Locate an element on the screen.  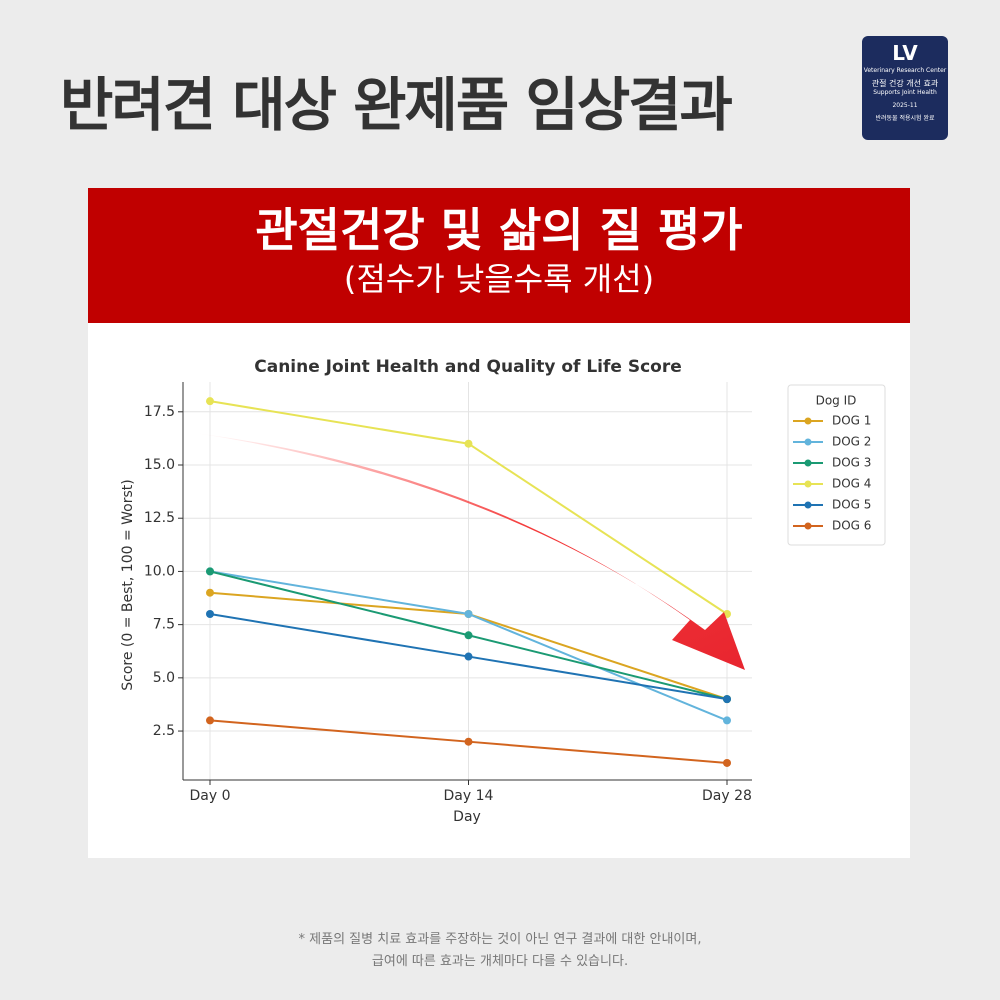
y-tick-label: 15.0 is located at coordinates (159, 465).